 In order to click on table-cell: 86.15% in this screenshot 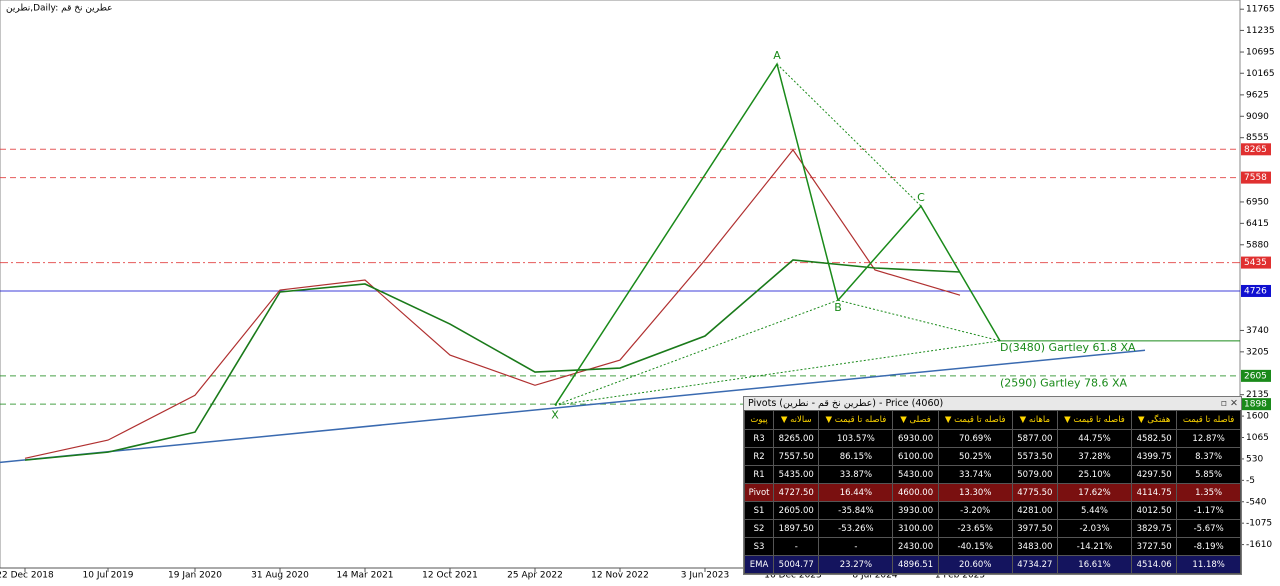, I will do `click(856, 456)`.